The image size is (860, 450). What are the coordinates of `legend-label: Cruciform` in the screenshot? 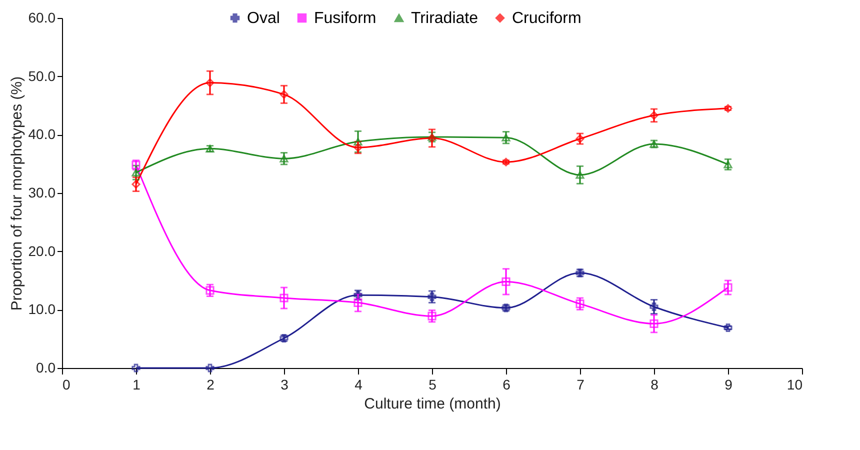 It's located at (547, 18).